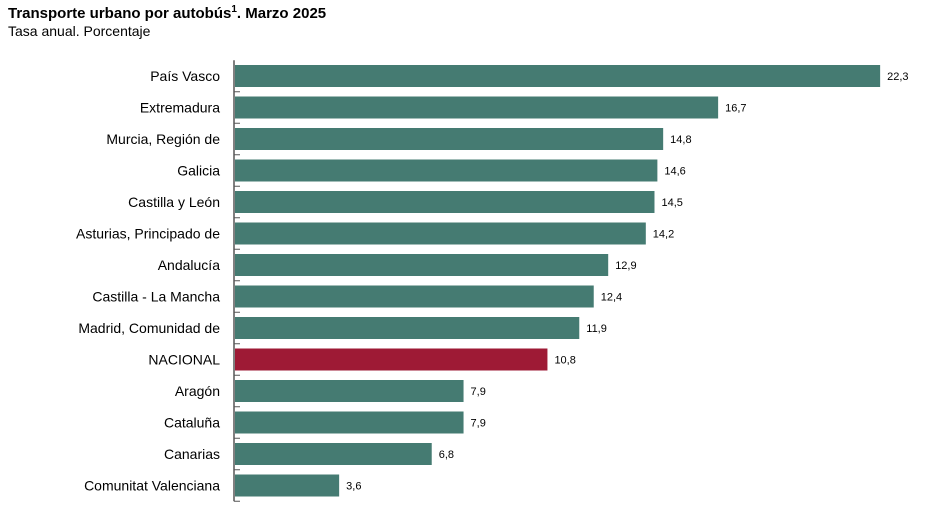  What do you see at coordinates (149, 328) in the screenshot?
I see `category-label: Madrid, Comunidad de` at bounding box center [149, 328].